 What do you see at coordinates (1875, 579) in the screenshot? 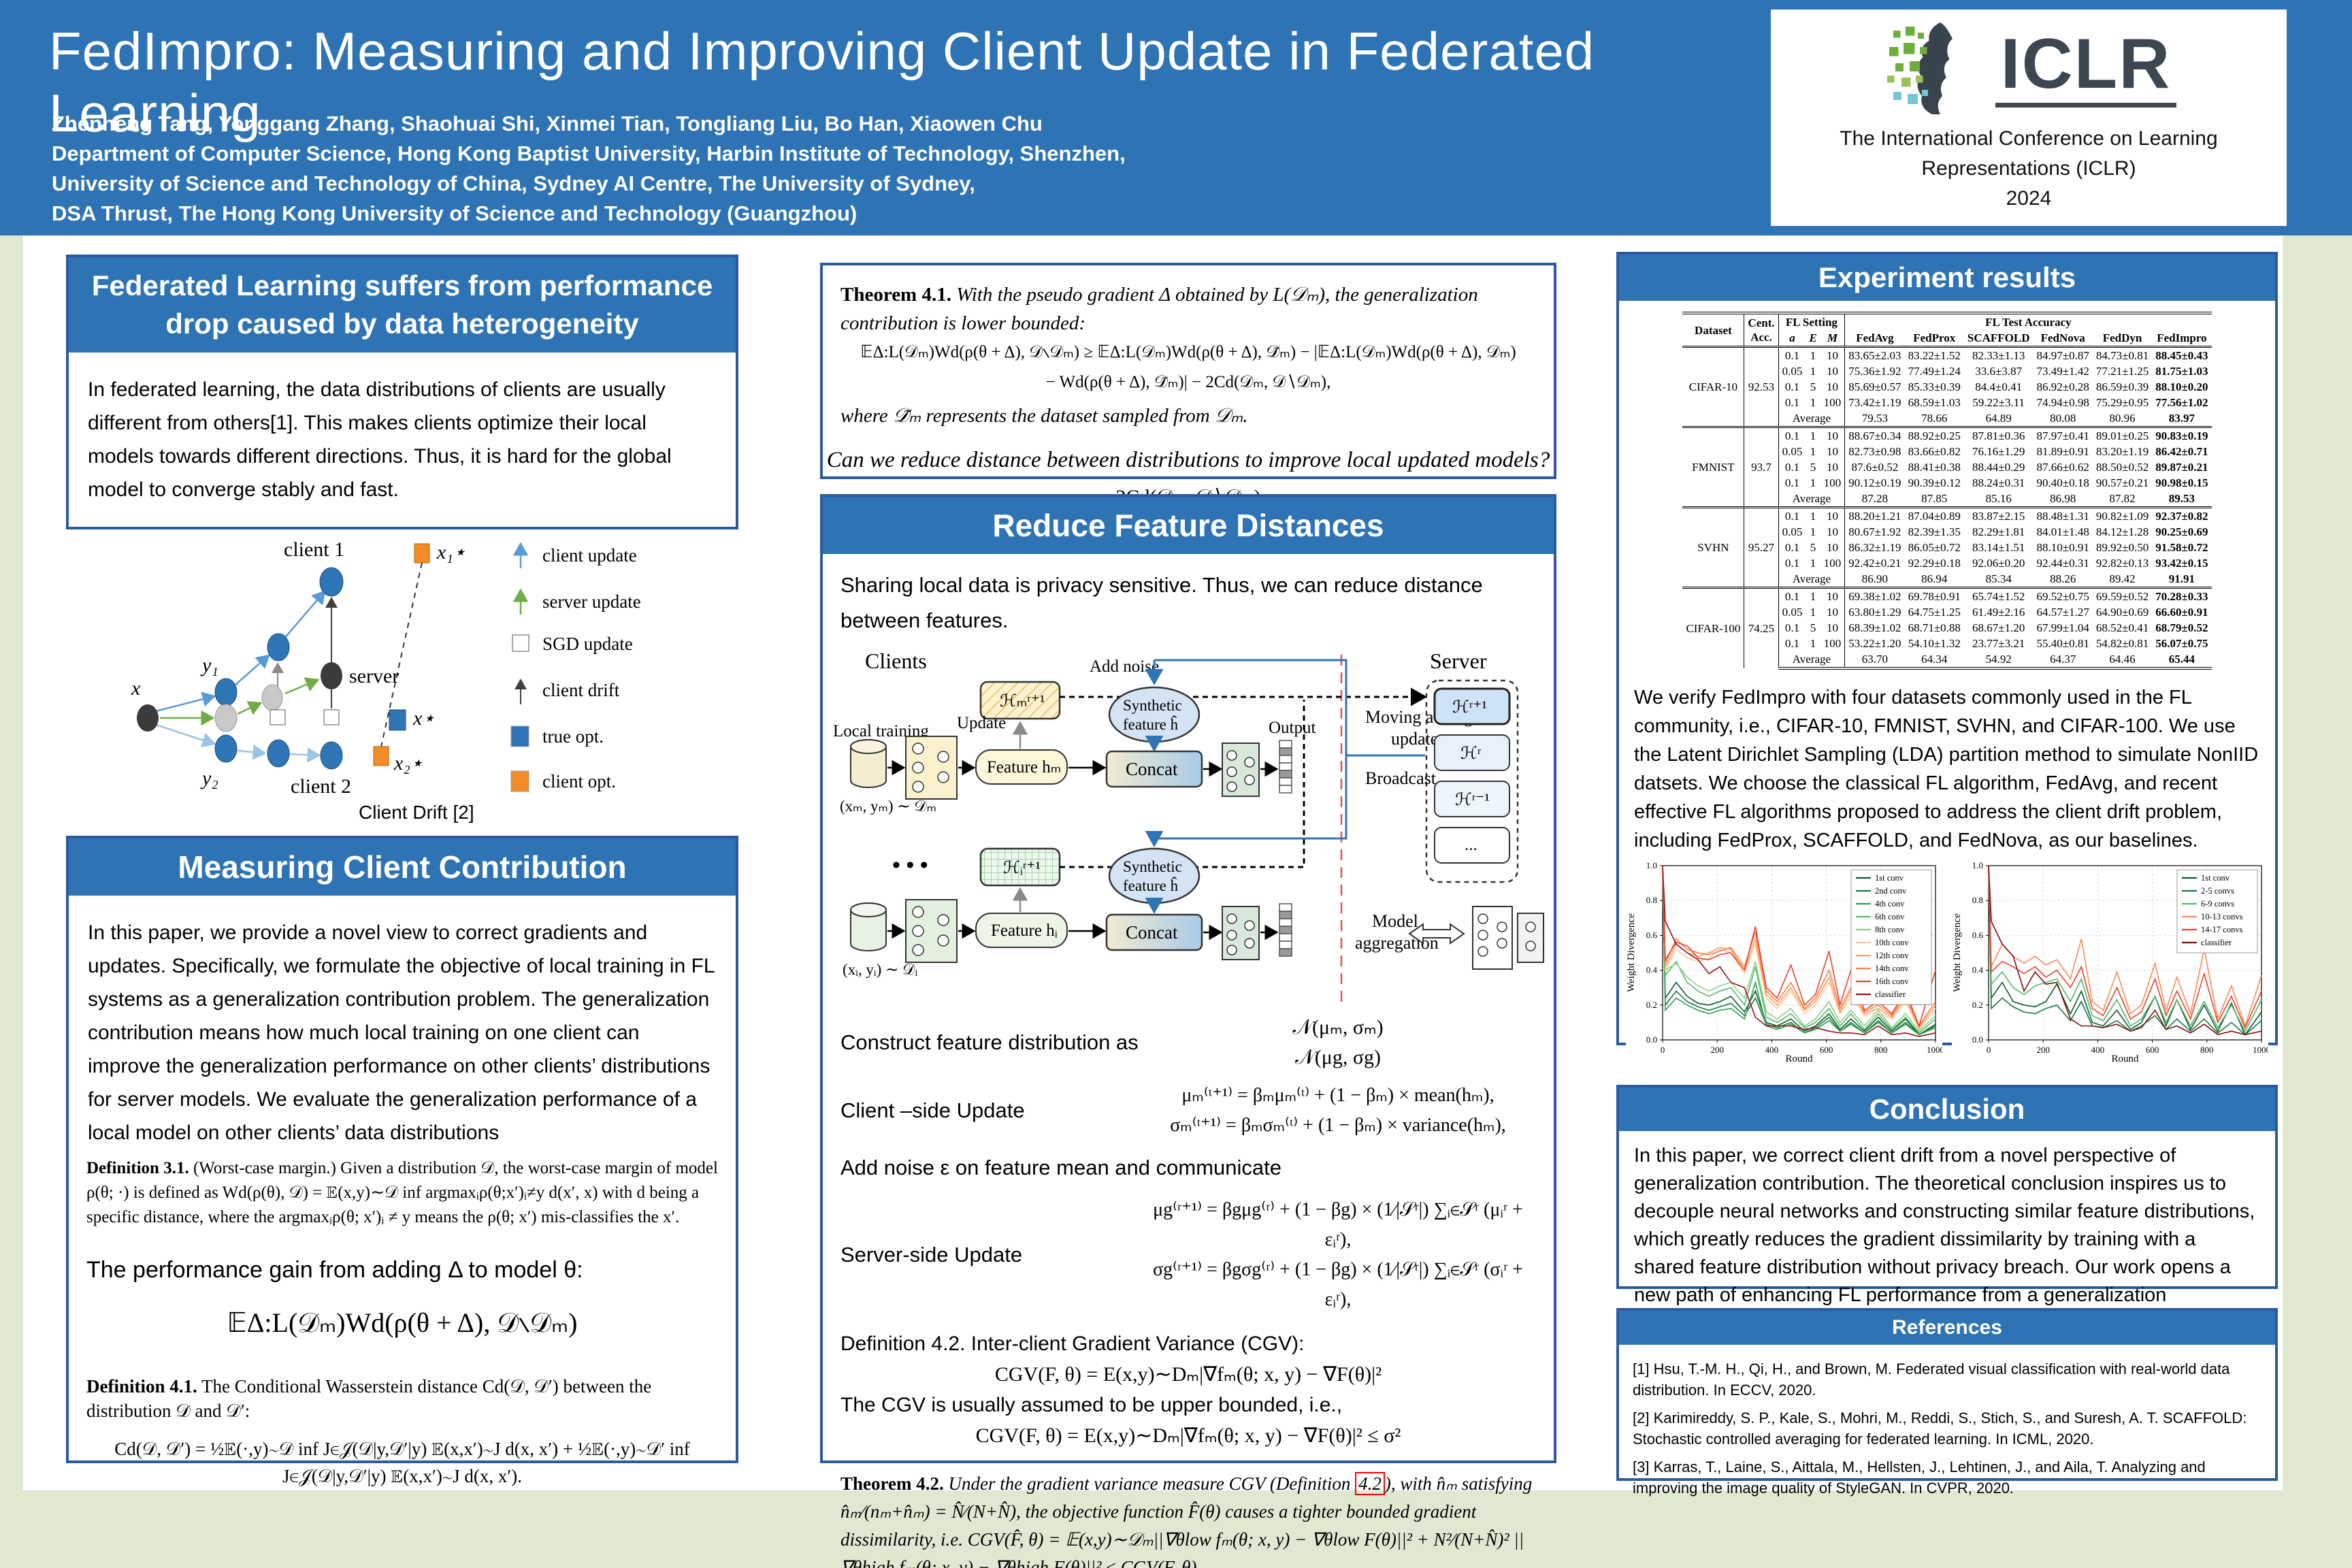
I see `table-cell: 86.90` at bounding box center [1875, 579].